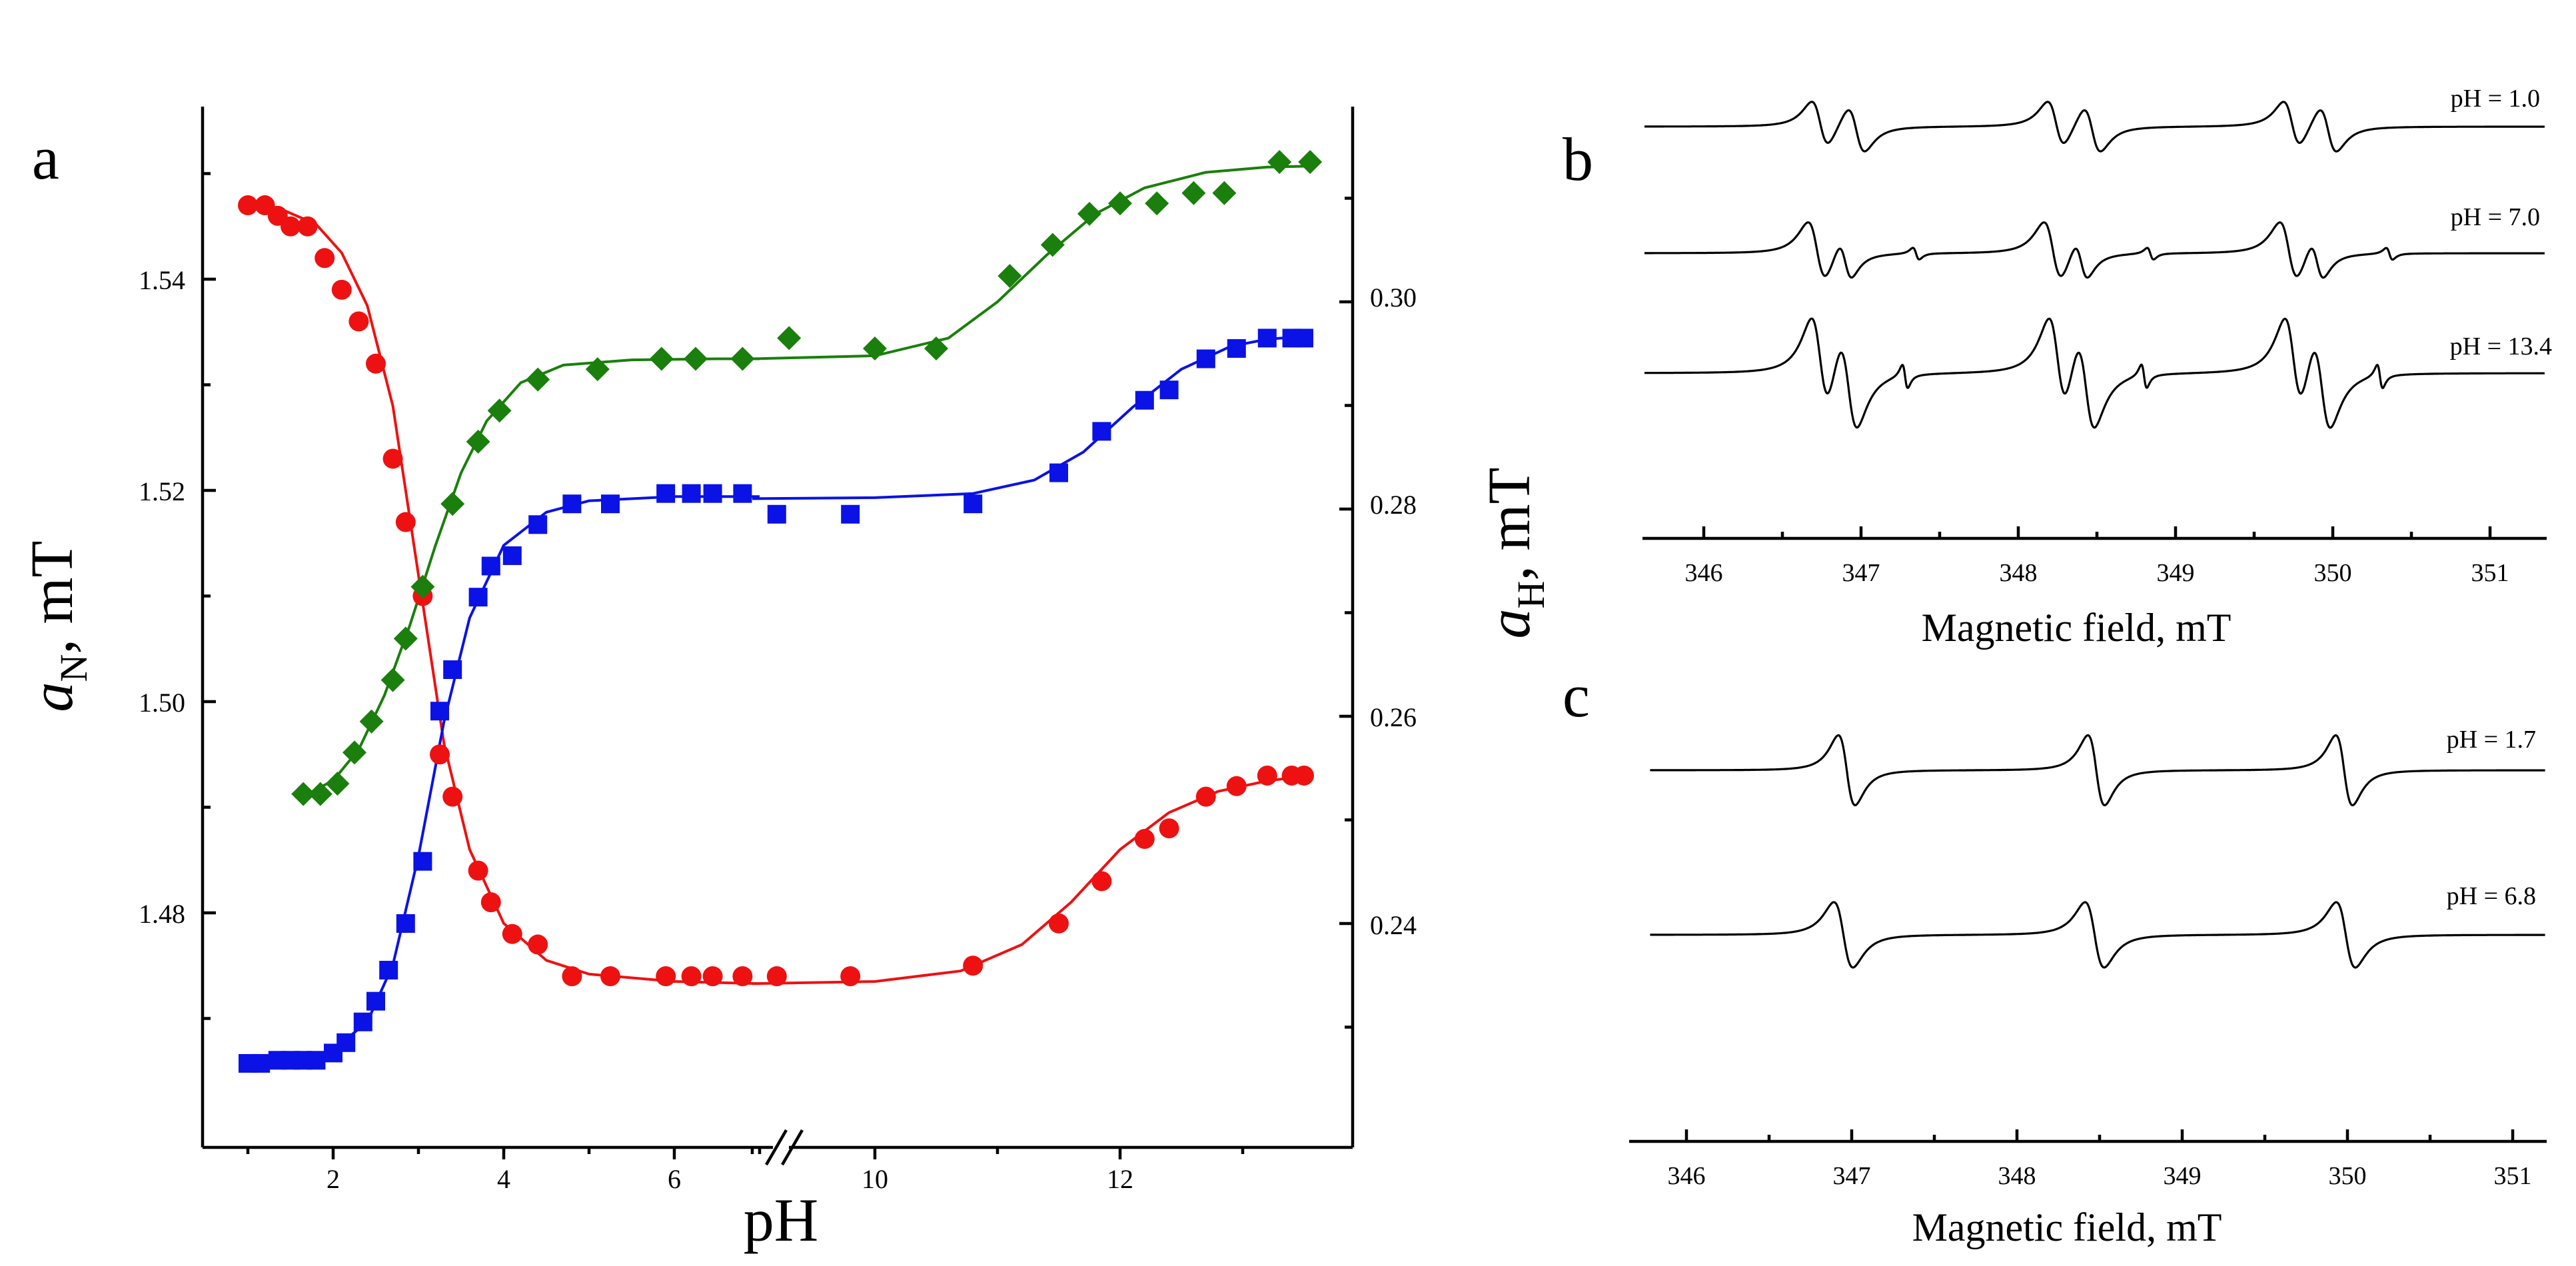  What do you see at coordinates (1393, 298) in the screenshot?
I see `y-right-tick-label: 0.30` at bounding box center [1393, 298].